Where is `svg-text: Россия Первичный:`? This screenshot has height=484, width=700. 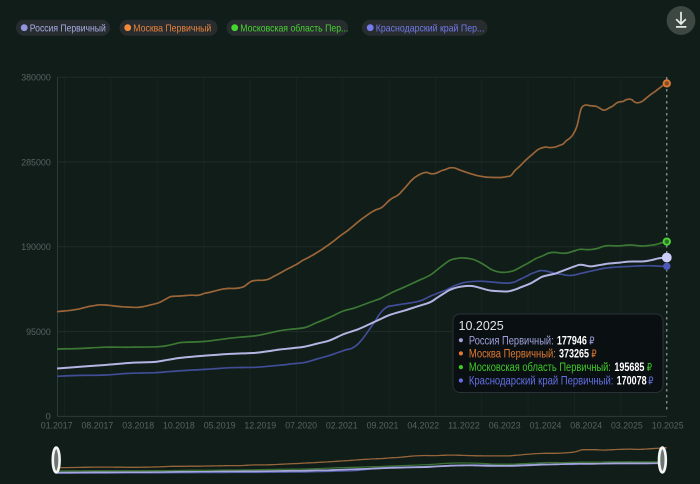
svg-text: Россия Первичный: is located at coordinates (511, 341).